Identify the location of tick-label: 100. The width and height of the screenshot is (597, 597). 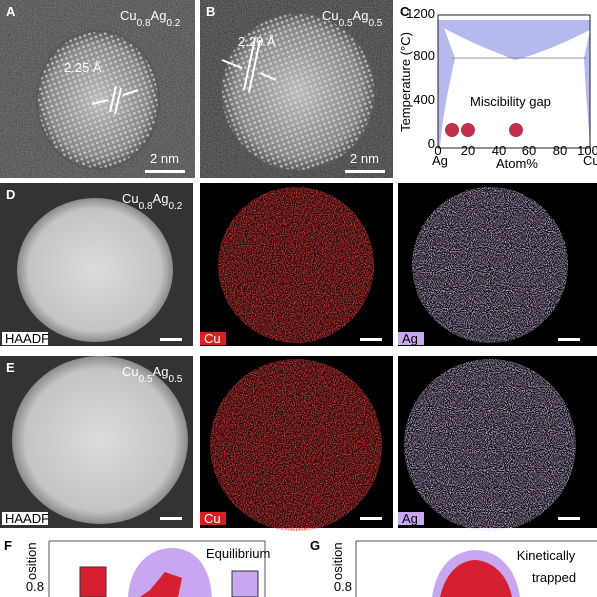
(587, 150).